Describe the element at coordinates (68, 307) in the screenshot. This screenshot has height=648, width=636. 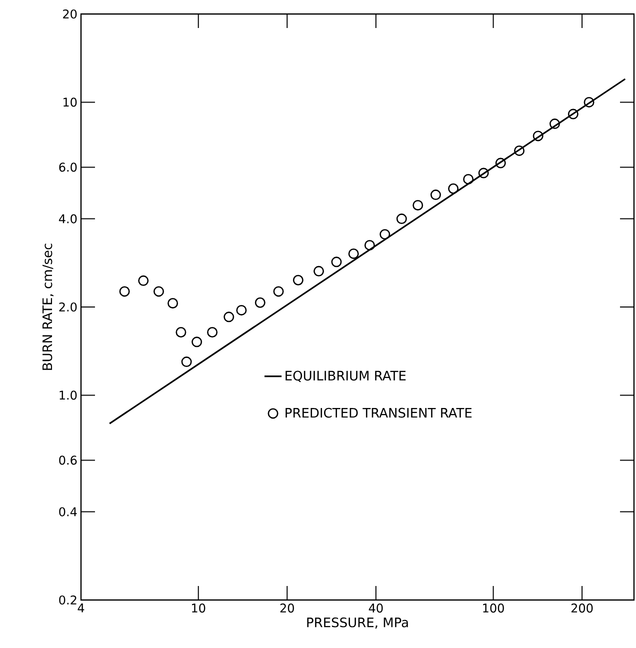
I see `y-tick-label: 2.0` at that location.